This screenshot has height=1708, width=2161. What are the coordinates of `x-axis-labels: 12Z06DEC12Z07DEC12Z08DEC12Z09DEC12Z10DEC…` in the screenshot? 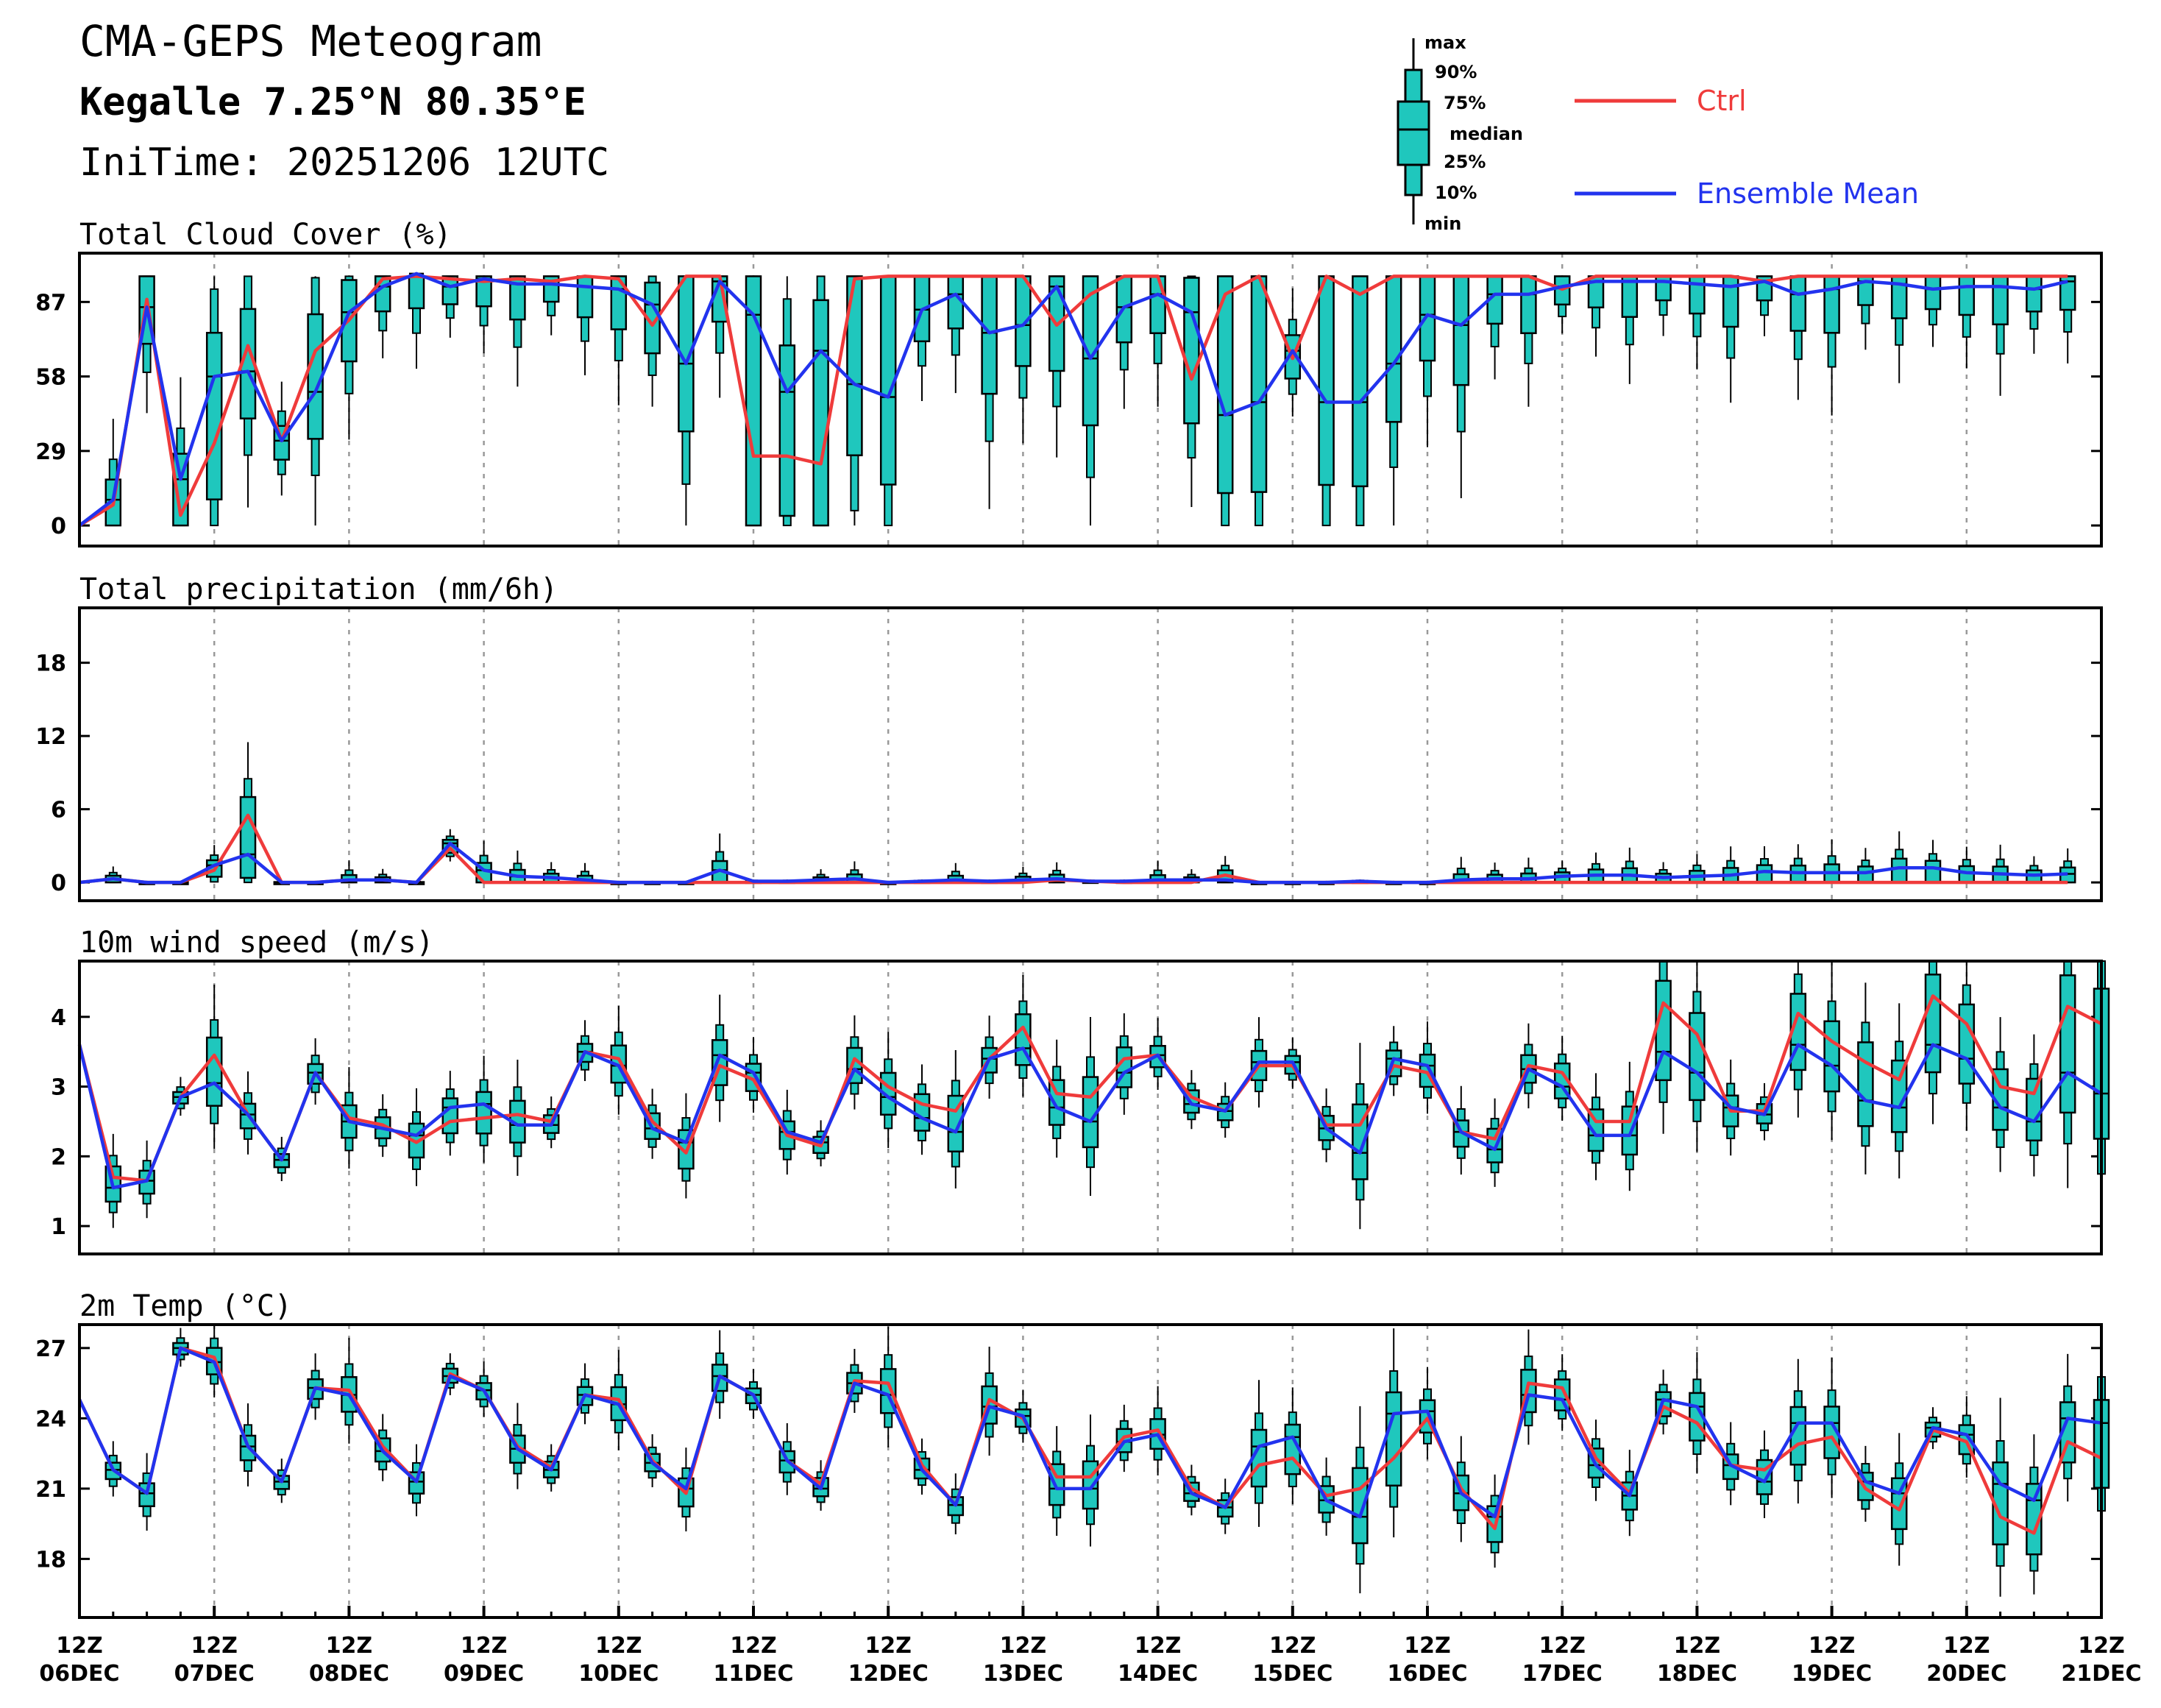 It's located at (1090, 1646).